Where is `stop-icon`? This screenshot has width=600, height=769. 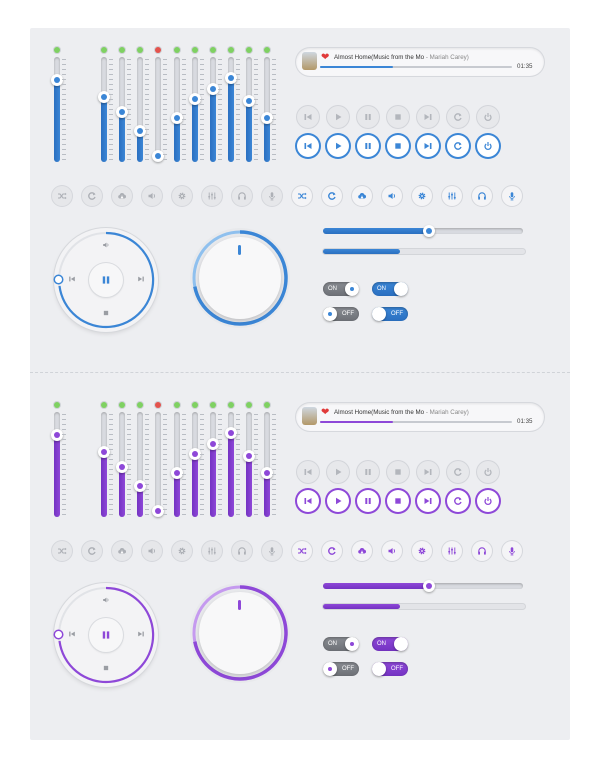
stop-icon is located at coordinates (106, 668).